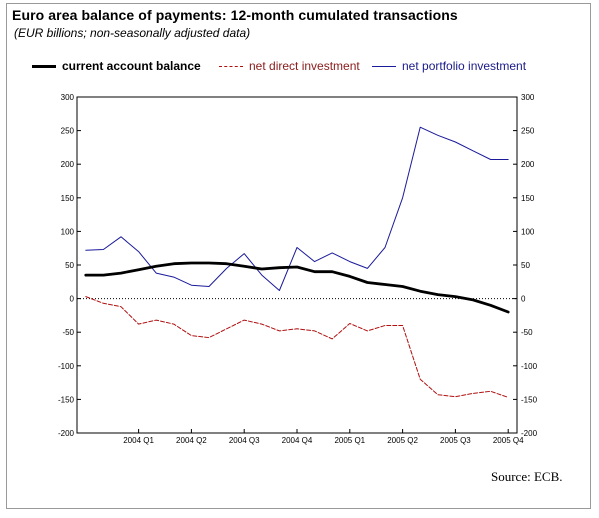 This screenshot has height=518, width=599. I want to click on x-tick-label: 2005 Q4, so click(508, 440).